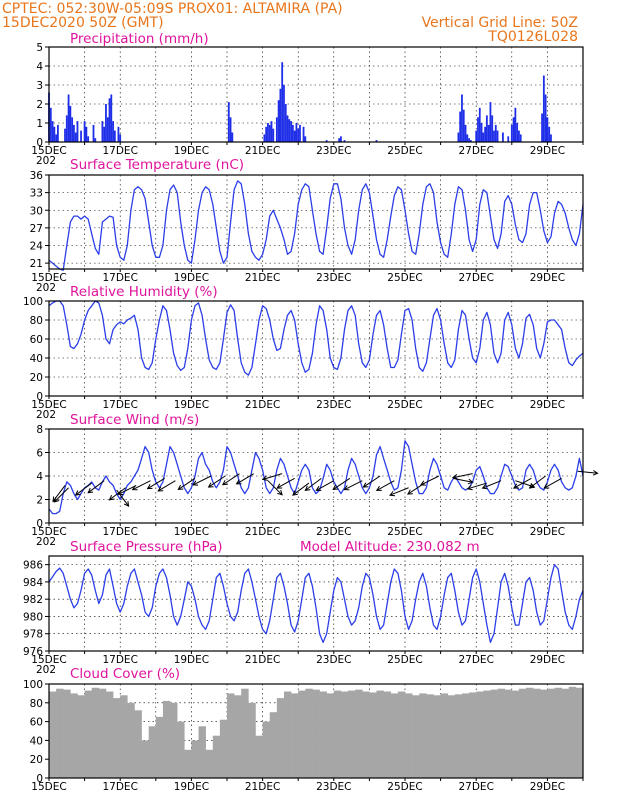  What do you see at coordinates (39, 779) in the screenshot?
I see `cloud-ytick-label: 0` at bounding box center [39, 779].